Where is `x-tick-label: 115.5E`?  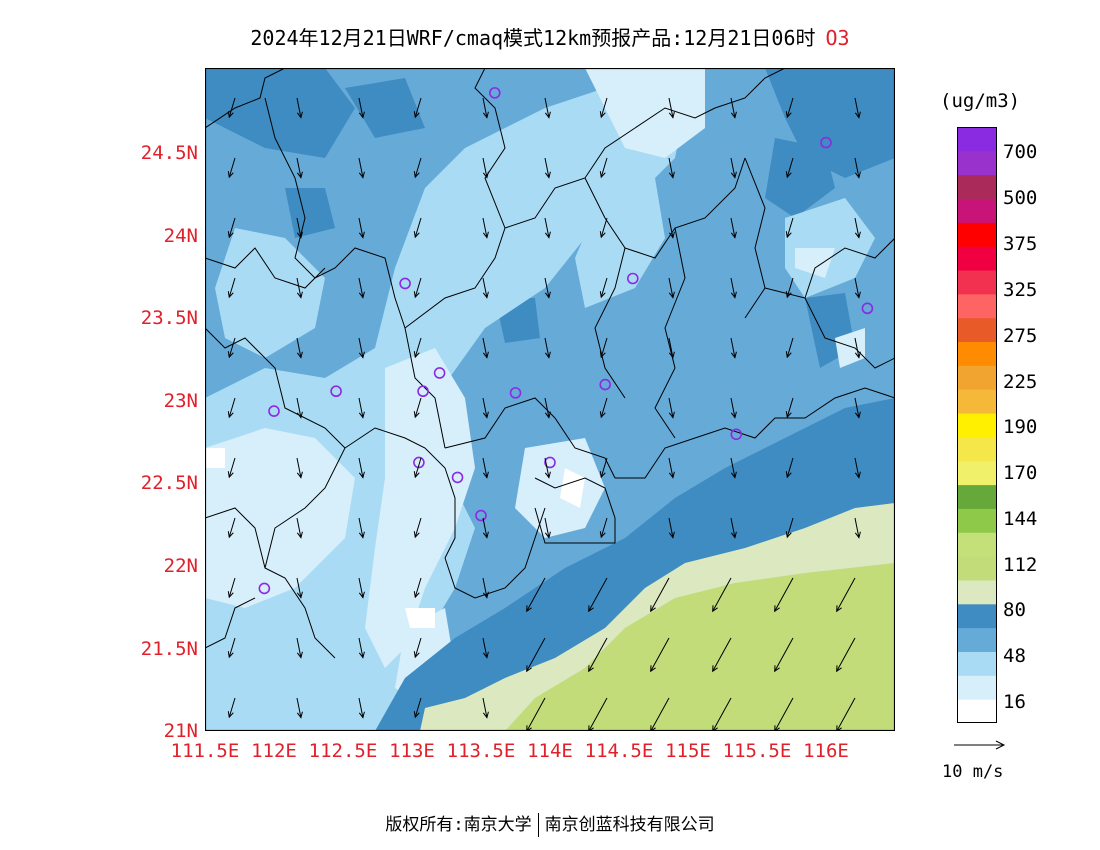
x-tick-label: 115.5E is located at coordinates (757, 751).